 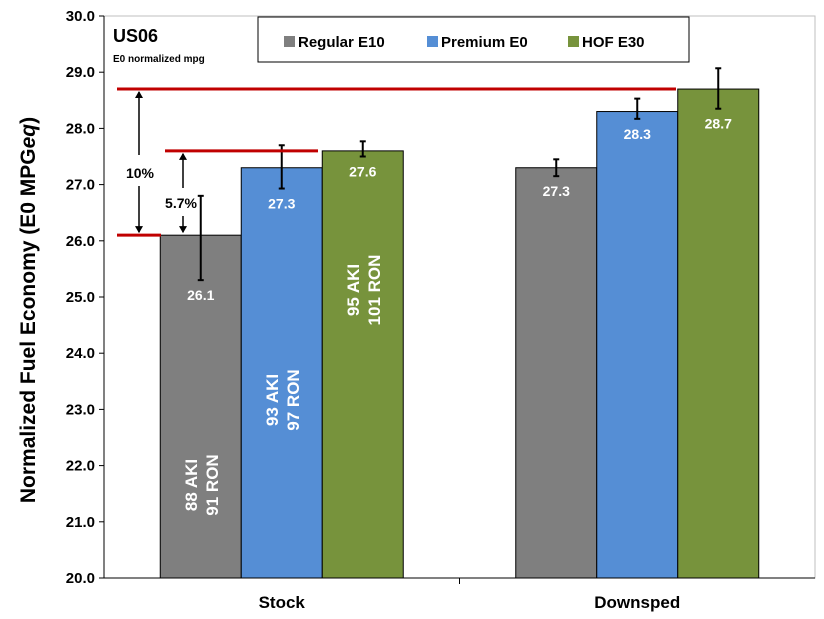 I want to click on fuel-label: 95 AKI 101 RON, so click(x=364, y=290).